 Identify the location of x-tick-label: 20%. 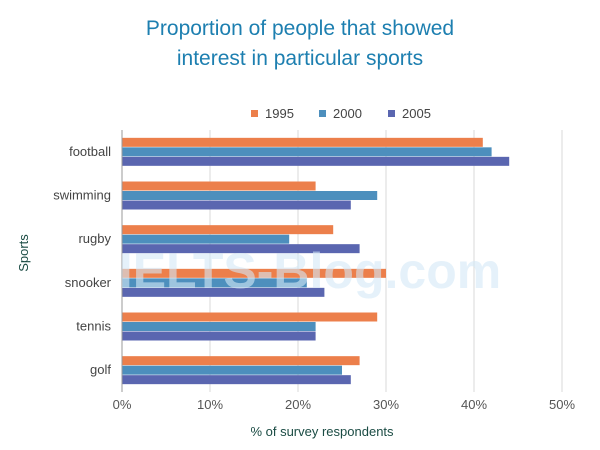
(298, 404).